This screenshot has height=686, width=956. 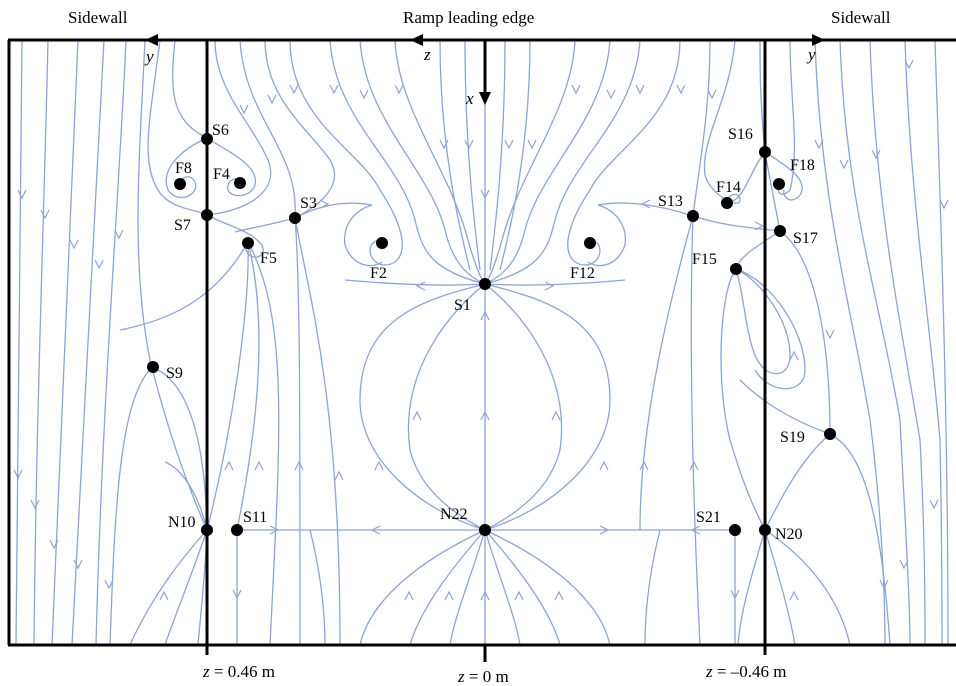 What do you see at coordinates (180, 184) in the screenshot?
I see `point-f8` at bounding box center [180, 184].